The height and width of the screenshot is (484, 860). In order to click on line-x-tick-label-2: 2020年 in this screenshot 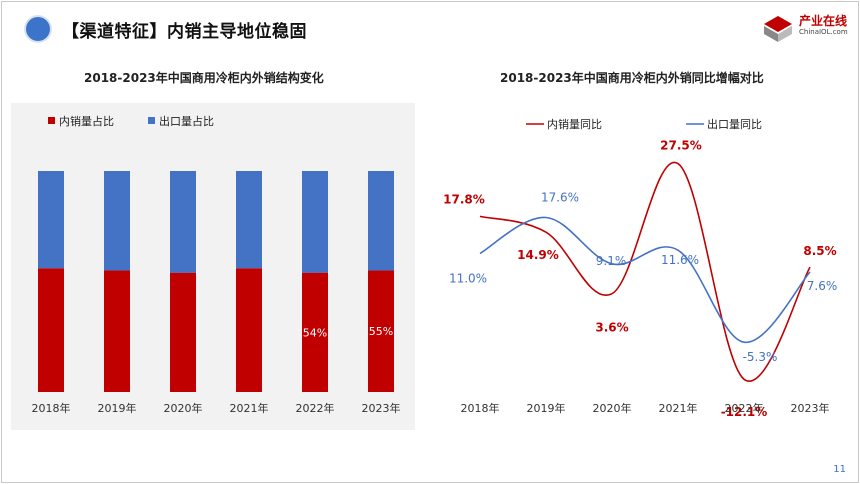, I will do `click(612, 408)`.